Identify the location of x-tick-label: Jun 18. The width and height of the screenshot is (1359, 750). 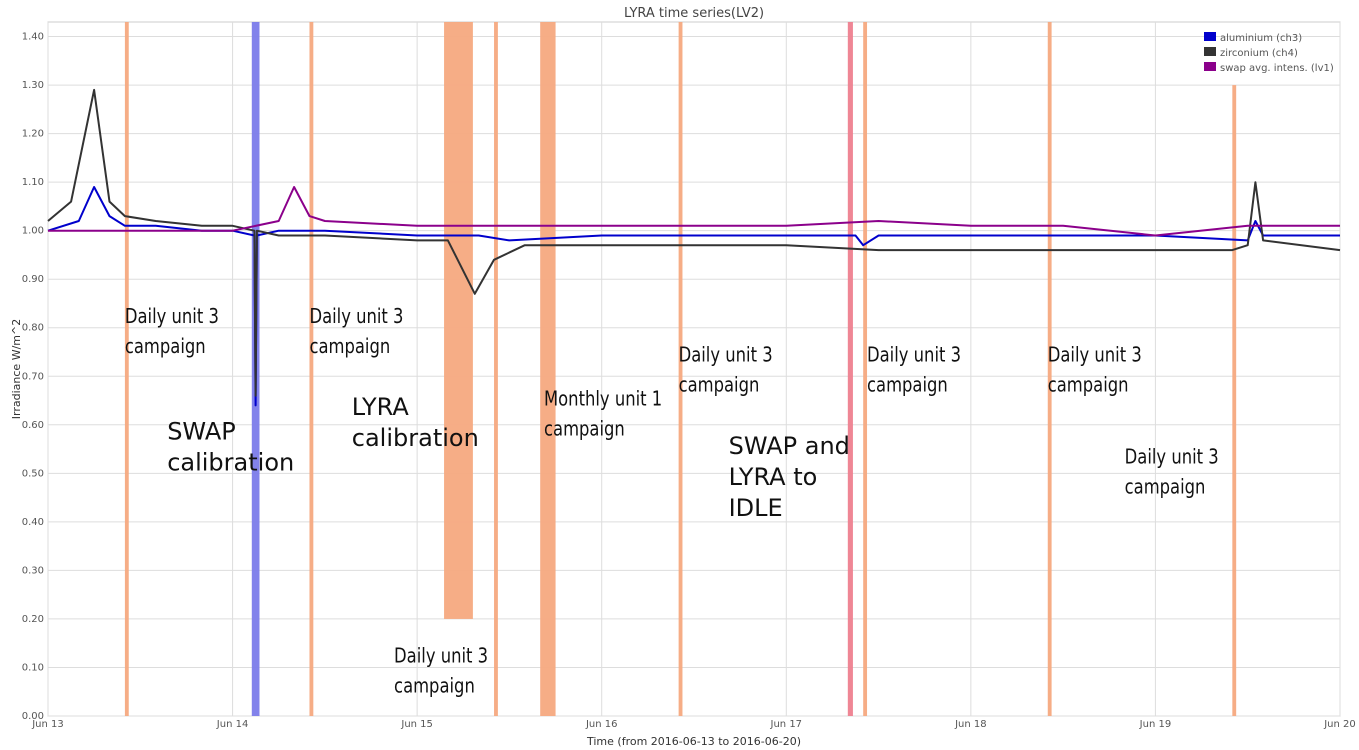
(970, 724).